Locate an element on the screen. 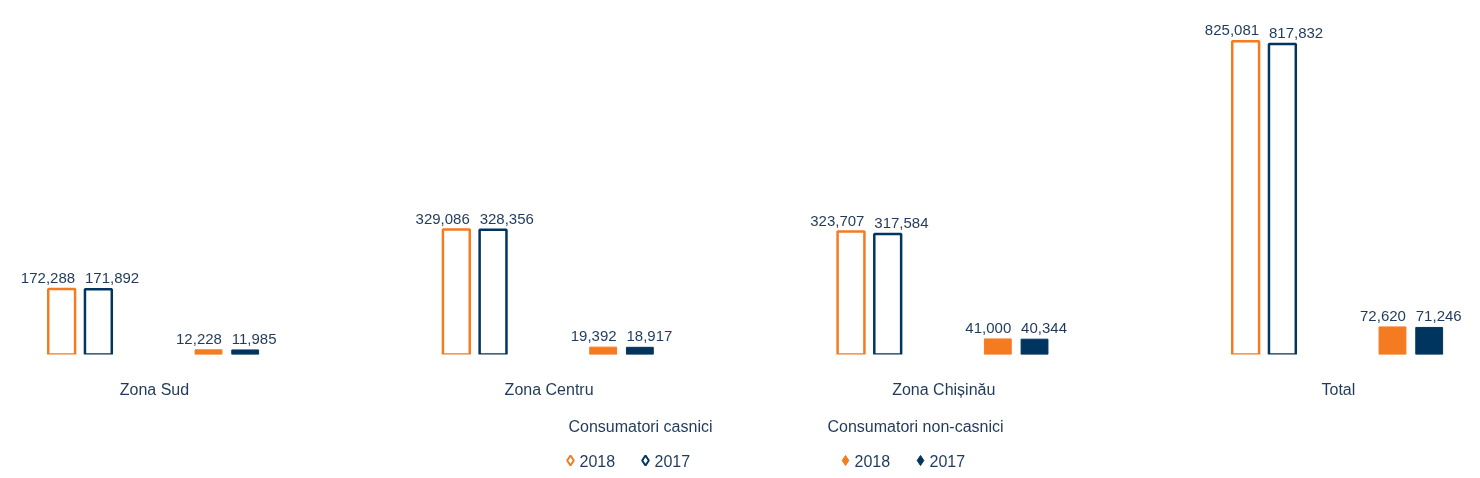 This screenshot has width=1480, height=478. text: Consumatori casnici is located at coordinates (640, 426).